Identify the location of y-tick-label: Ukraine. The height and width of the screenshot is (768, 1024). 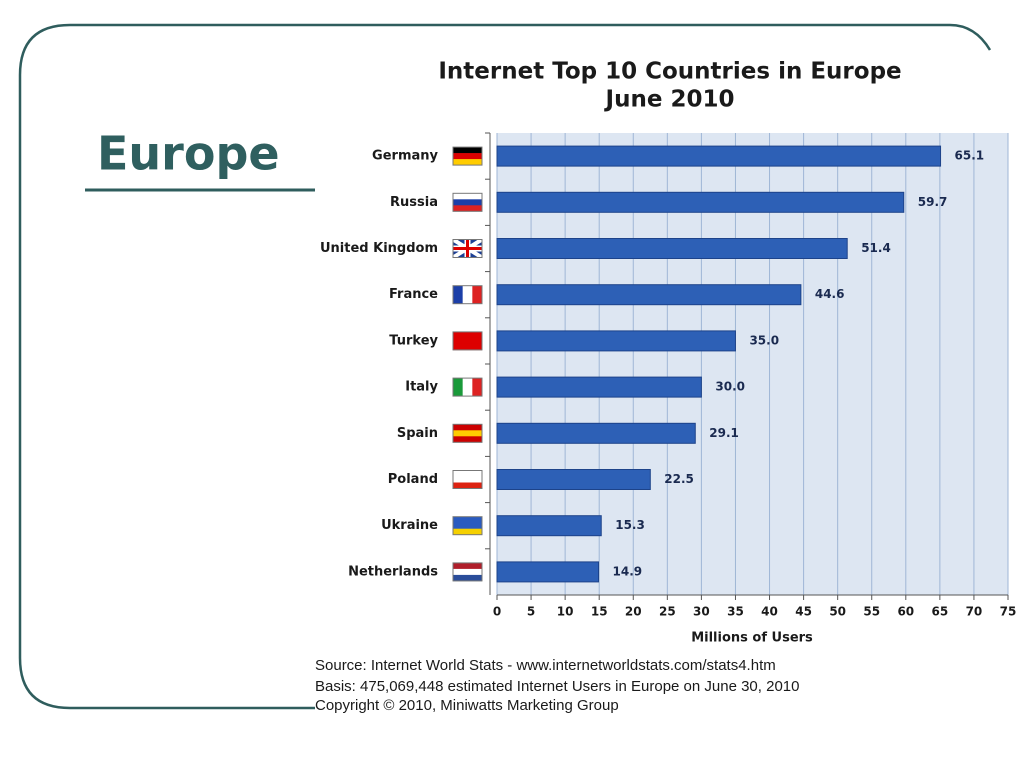
(409, 525).